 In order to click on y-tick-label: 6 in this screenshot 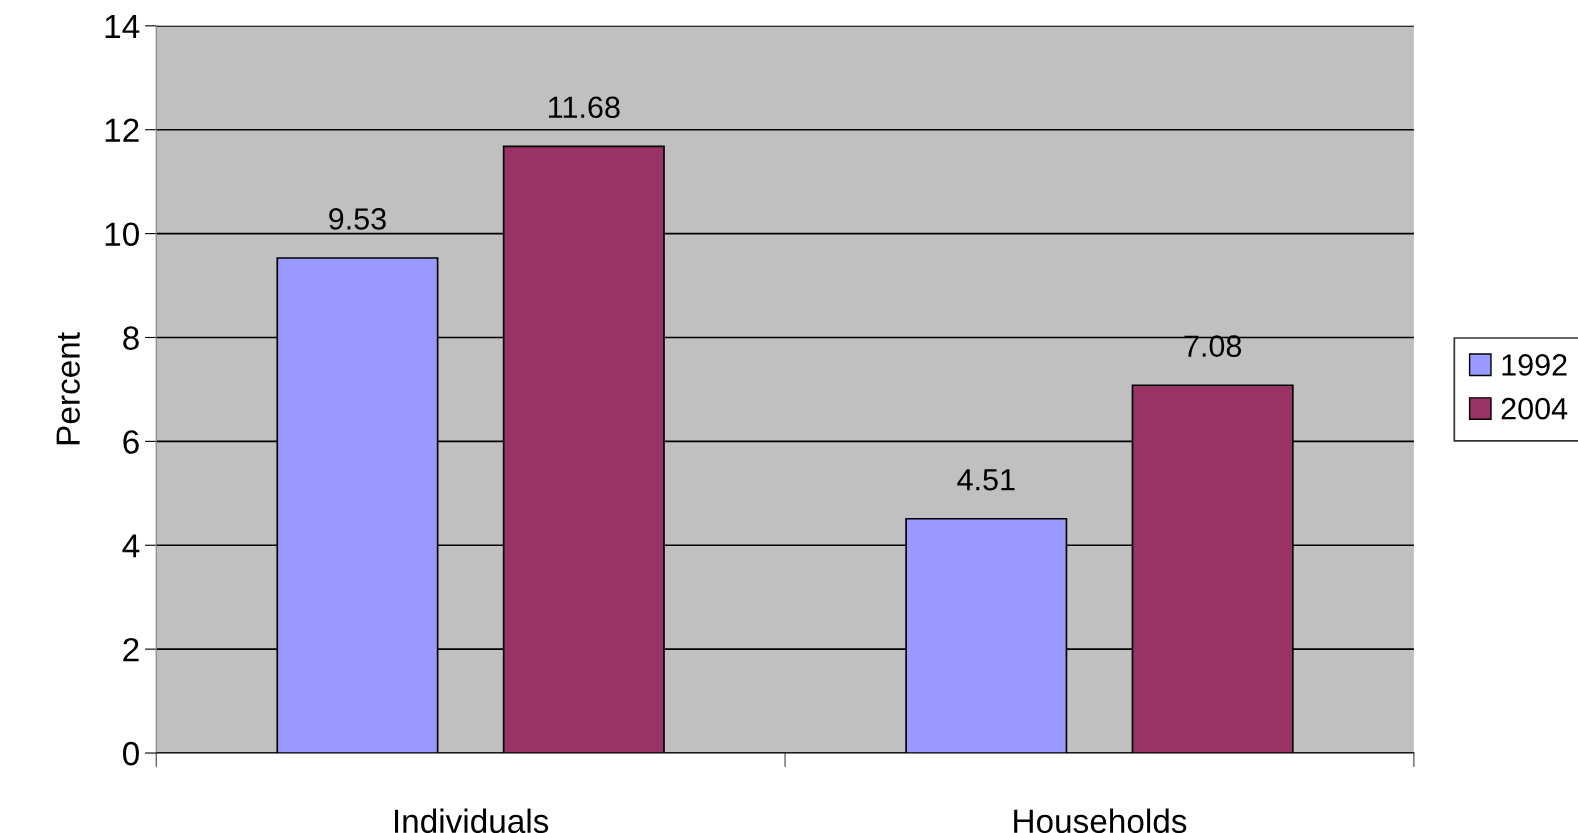, I will do `click(131, 442)`.